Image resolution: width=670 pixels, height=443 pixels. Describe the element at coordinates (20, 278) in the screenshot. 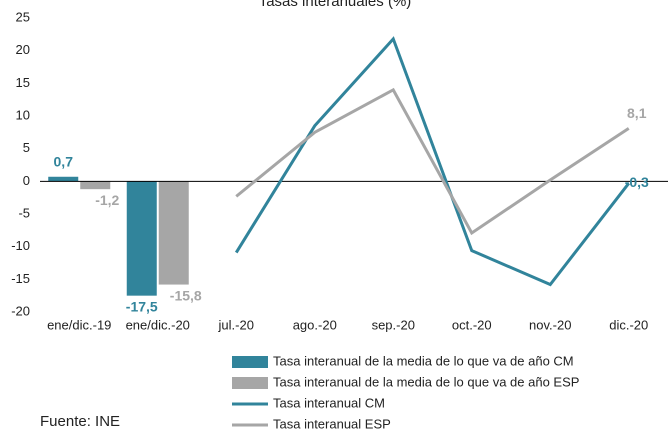

I see `y-tick-label: -15` at that location.